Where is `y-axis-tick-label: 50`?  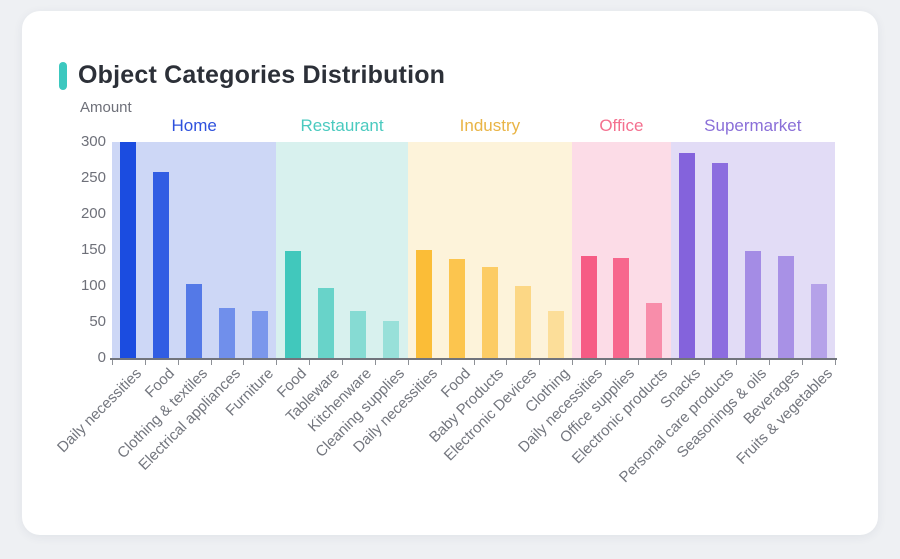 y-axis-tick-label: 50 is located at coordinates (97, 321).